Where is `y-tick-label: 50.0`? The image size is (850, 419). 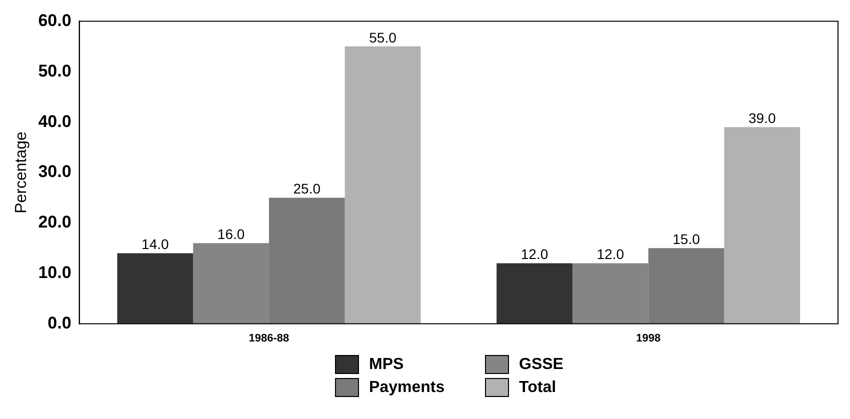
y-tick-label: 50.0 is located at coordinates (55, 70).